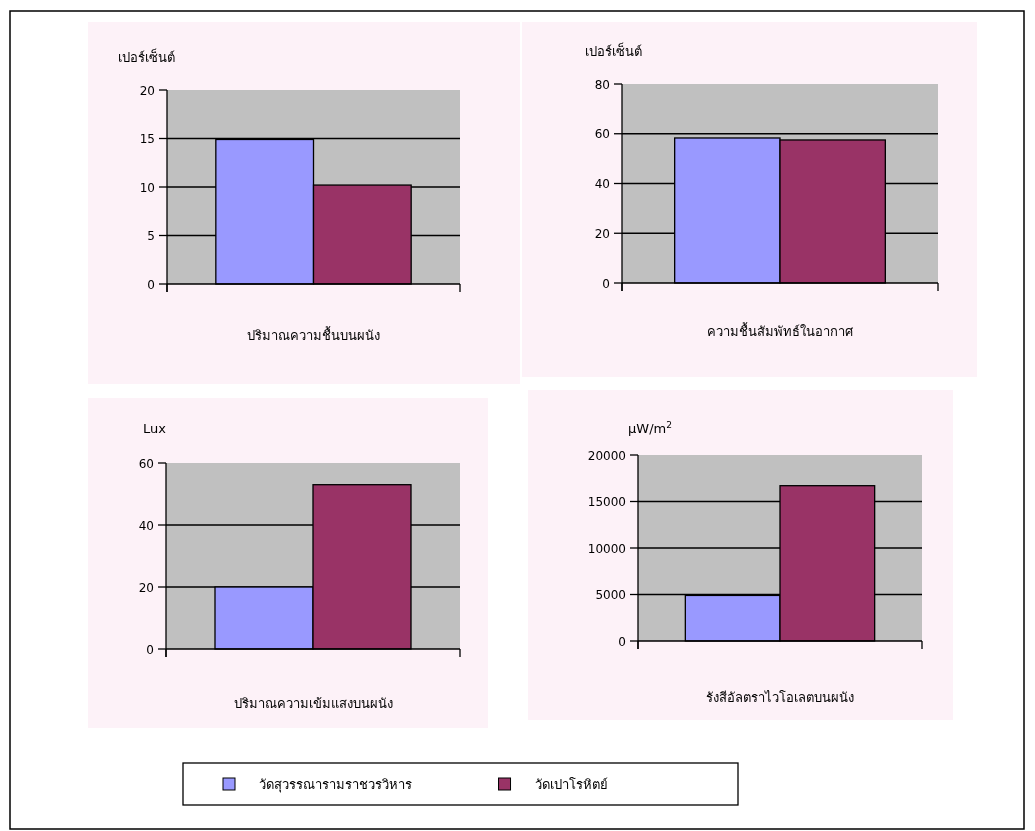  I want to click on y-axis-title: µW/m$^{2}$, so click(650, 428).